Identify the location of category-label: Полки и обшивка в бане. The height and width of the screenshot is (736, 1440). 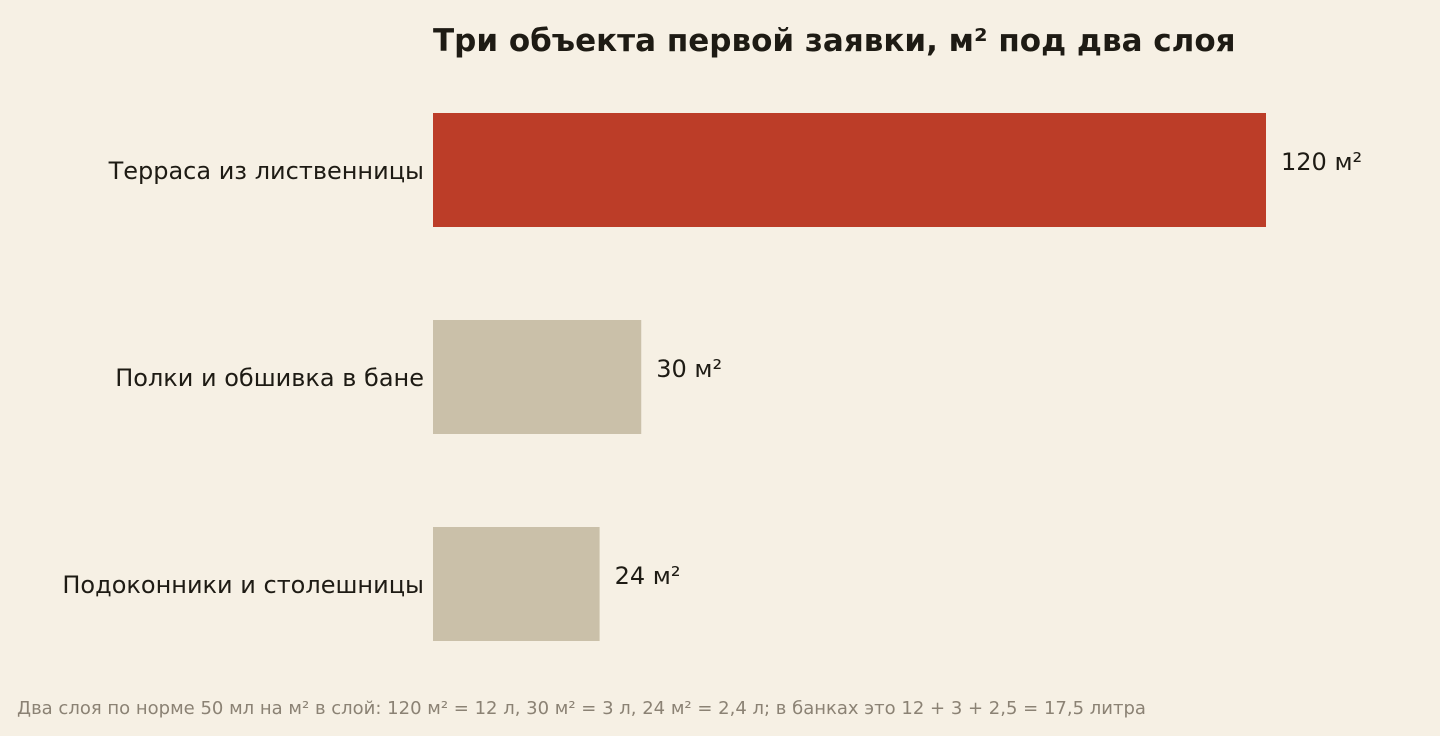
(269, 378).